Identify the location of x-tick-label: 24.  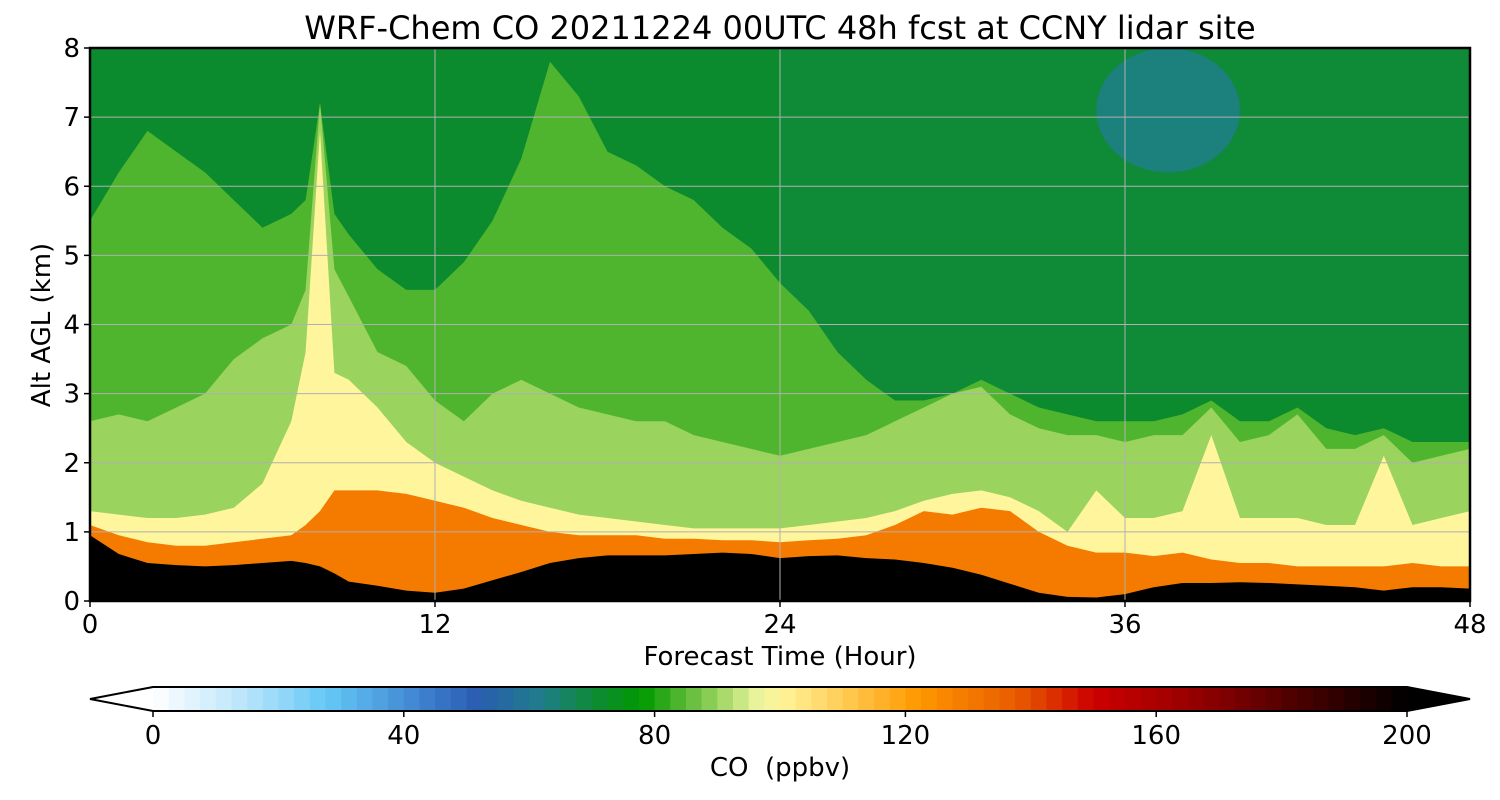
(779, 625).